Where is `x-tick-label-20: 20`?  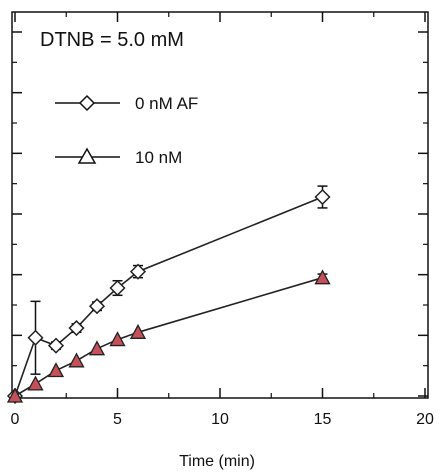
x-tick-label-20: 20 is located at coordinates (425, 419).